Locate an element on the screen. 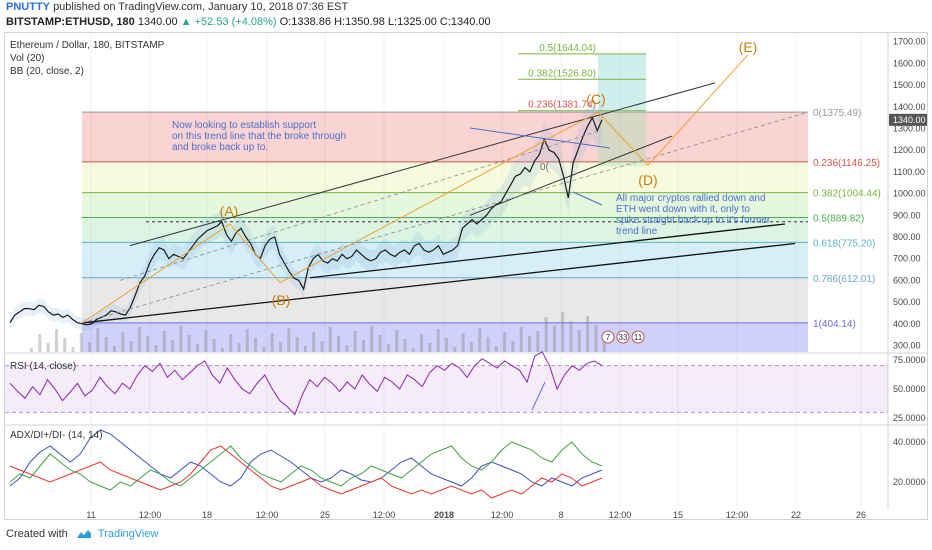 The width and height of the screenshot is (932, 550). fib-extension-zone is located at coordinates (622, 82).